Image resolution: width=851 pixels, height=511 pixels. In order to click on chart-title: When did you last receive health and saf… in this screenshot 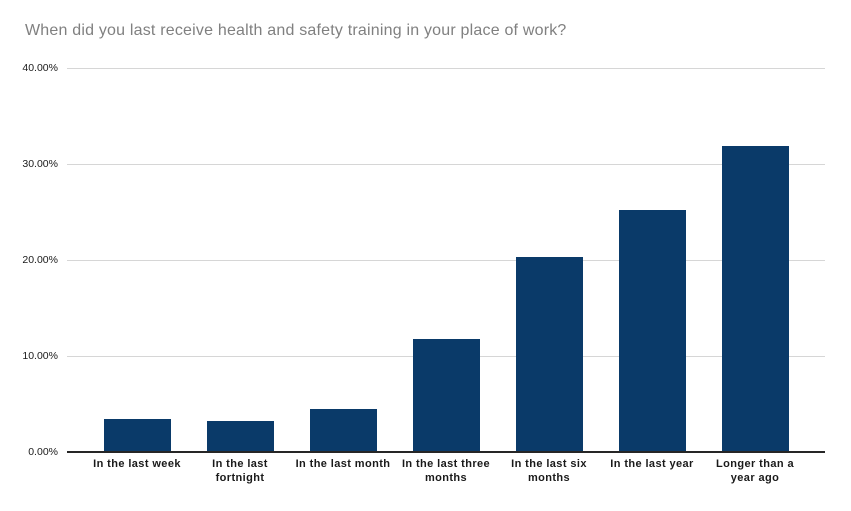, I will do `click(296, 30)`.